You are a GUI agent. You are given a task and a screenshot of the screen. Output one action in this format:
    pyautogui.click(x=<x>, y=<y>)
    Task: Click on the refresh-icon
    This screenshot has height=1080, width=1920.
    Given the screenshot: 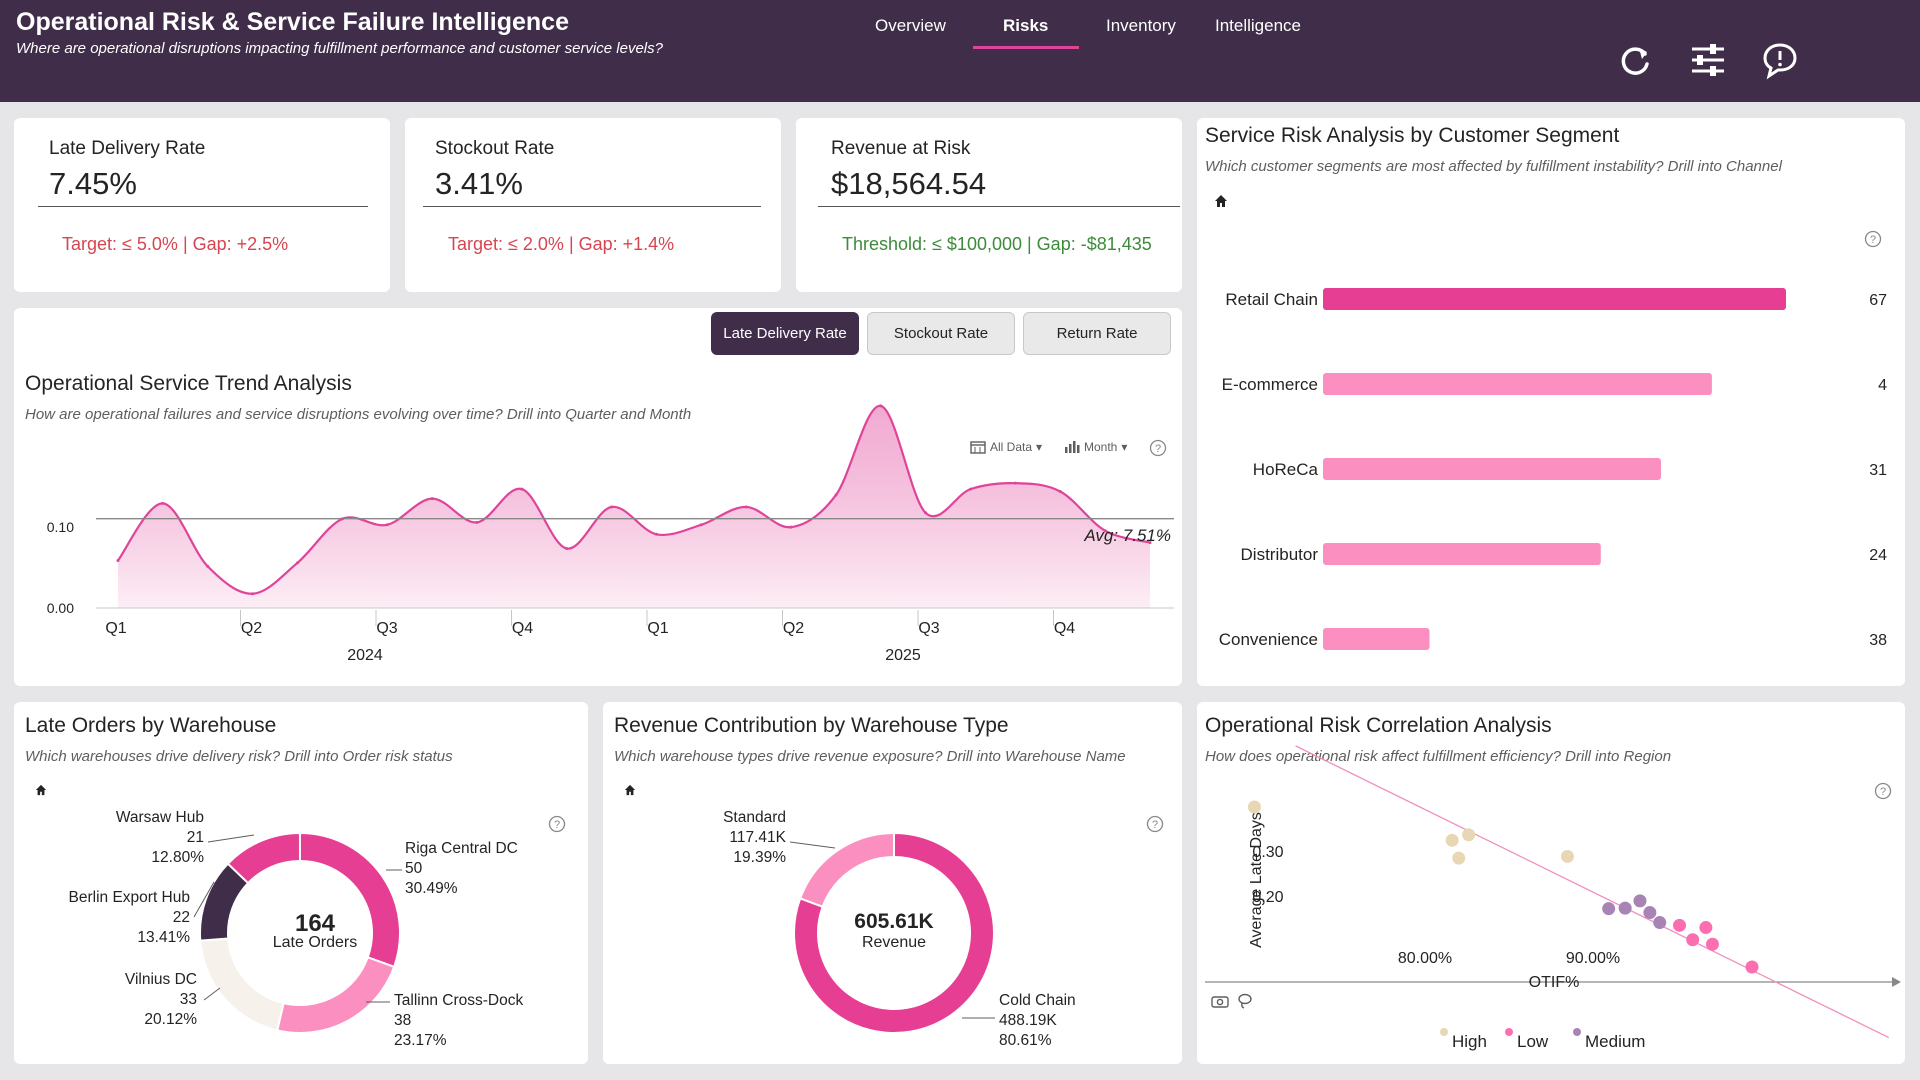 What is the action you would take?
    pyautogui.click(x=1635, y=60)
    